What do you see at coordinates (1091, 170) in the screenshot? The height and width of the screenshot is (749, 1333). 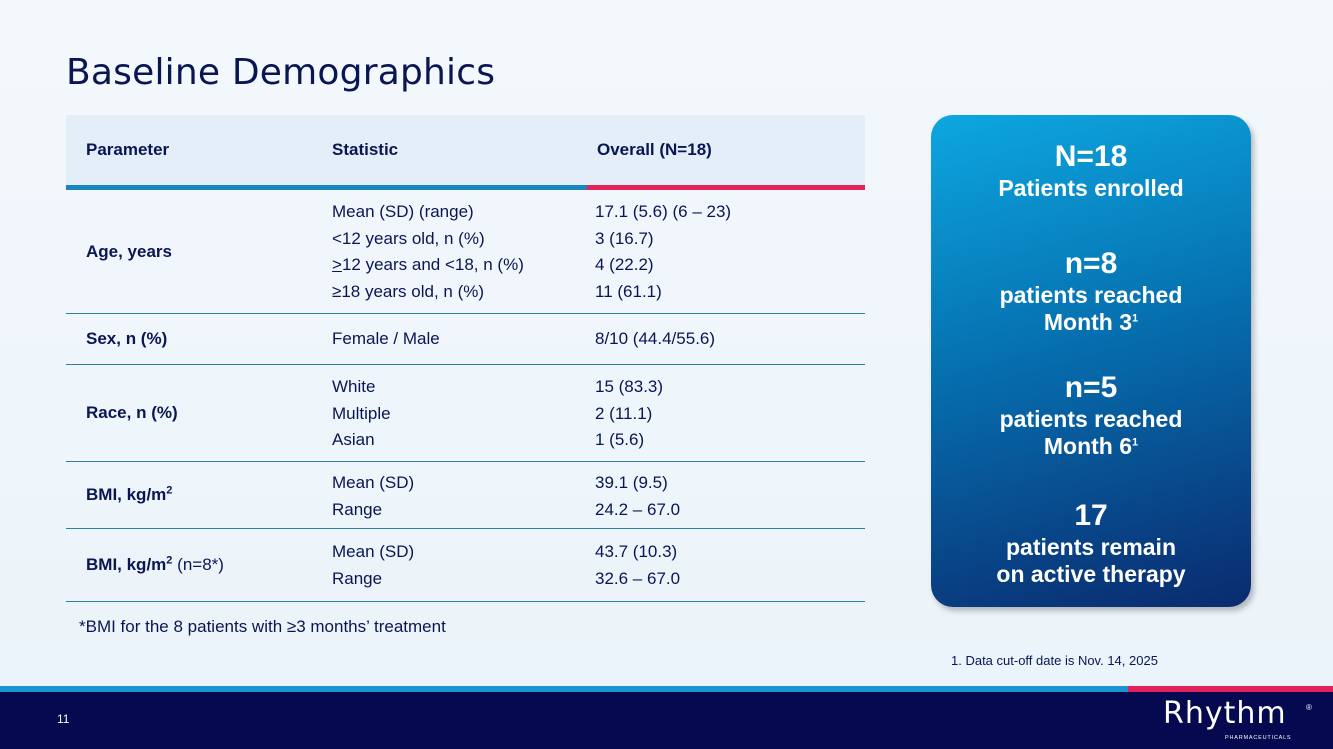 I see `summary-enrolled: N=18 Patients enrolled` at bounding box center [1091, 170].